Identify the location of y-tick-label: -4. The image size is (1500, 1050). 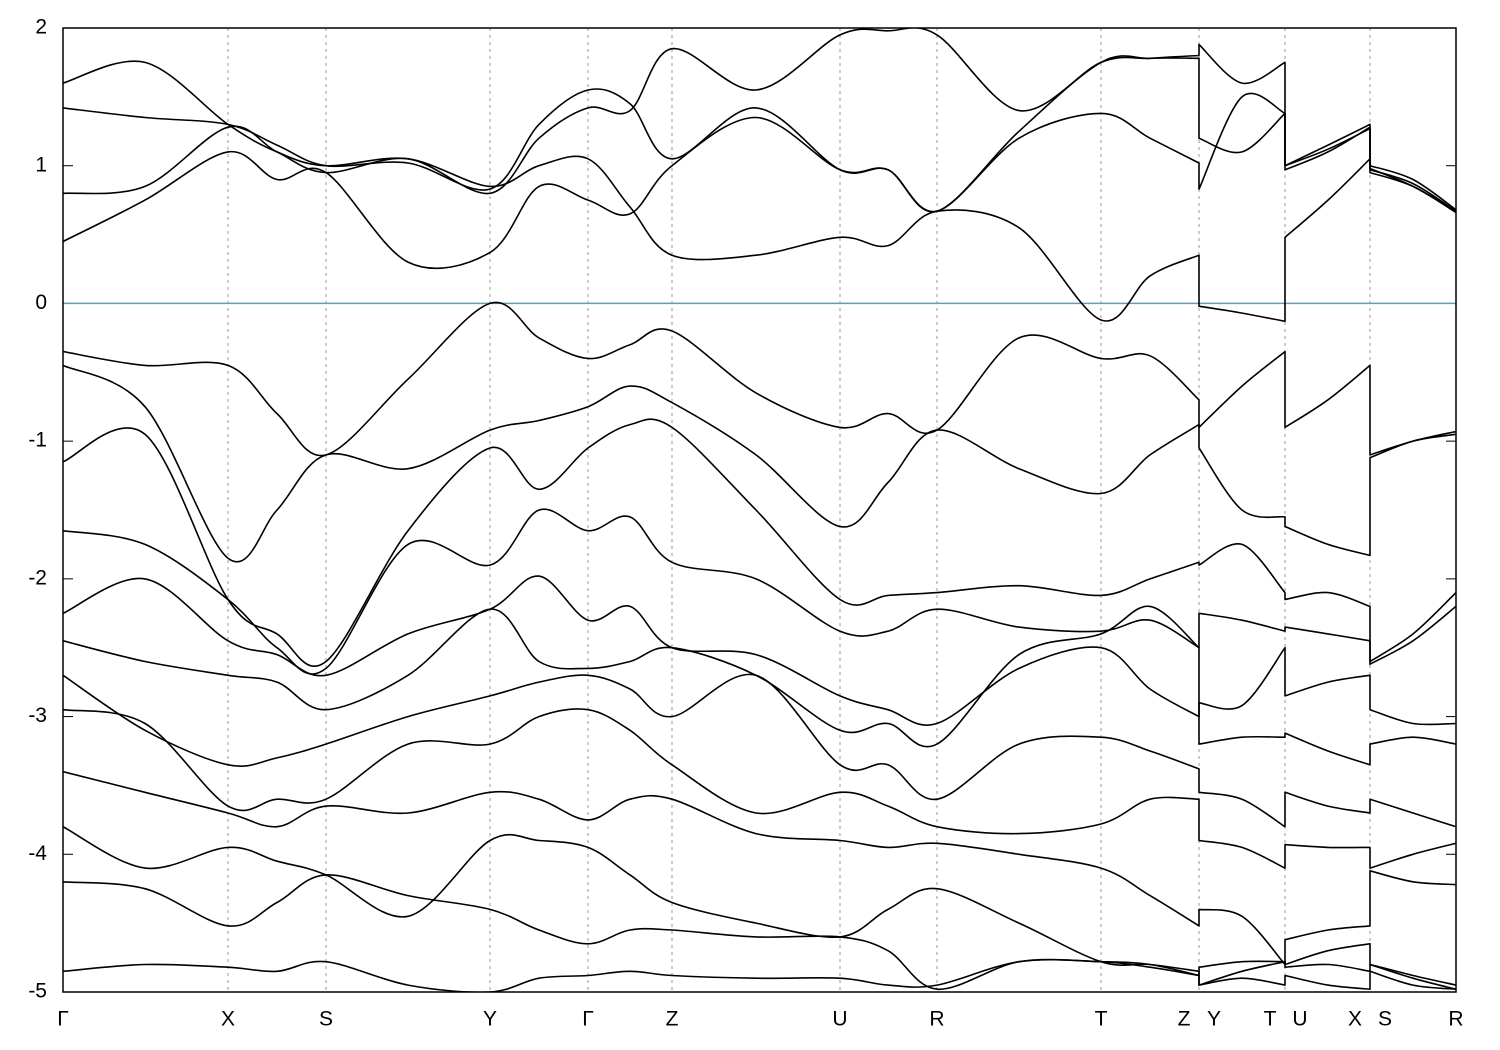
(37, 853).